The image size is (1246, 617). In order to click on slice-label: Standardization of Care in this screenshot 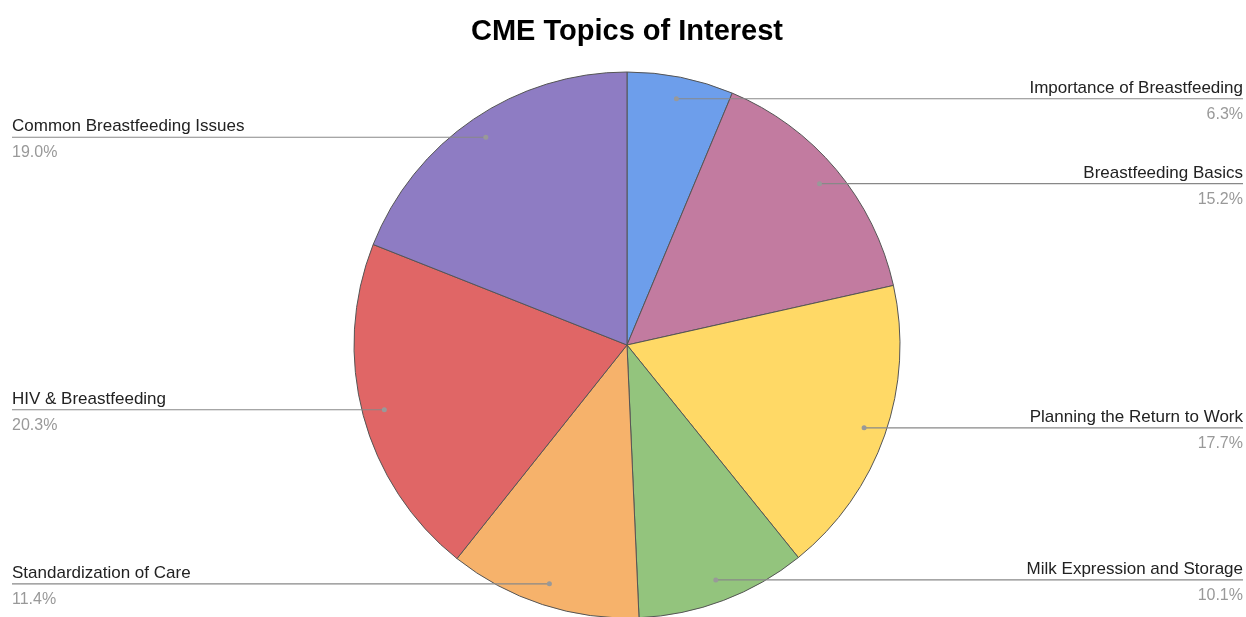, I will do `click(101, 572)`.